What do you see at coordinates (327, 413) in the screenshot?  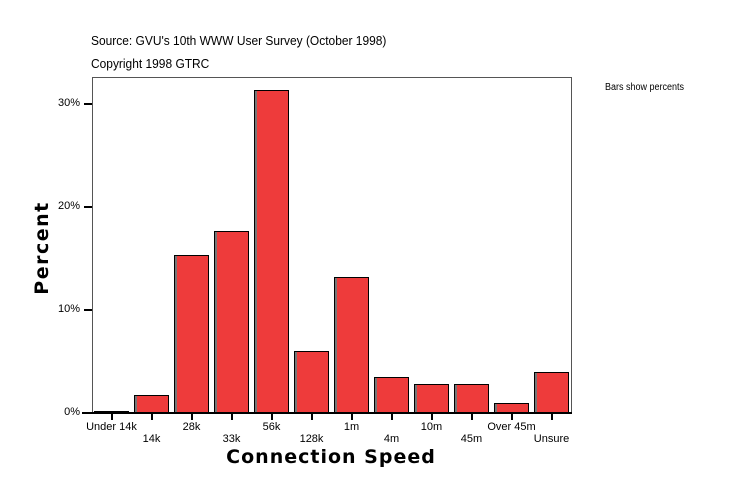 I see `x-axis-line` at bounding box center [327, 413].